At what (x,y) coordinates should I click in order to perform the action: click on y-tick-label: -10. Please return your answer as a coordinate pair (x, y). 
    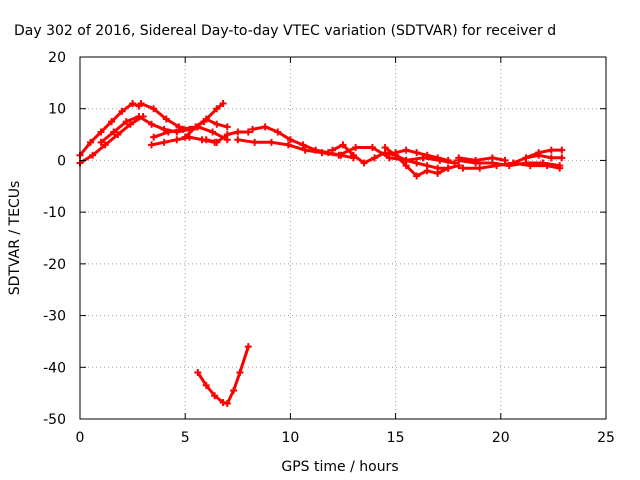
    Looking at the image, I should click on (54, 213).